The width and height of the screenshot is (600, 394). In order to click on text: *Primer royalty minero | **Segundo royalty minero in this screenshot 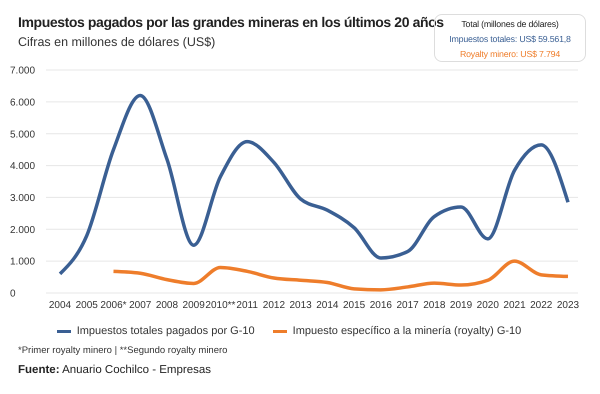, I will do `click(123, 350)`.